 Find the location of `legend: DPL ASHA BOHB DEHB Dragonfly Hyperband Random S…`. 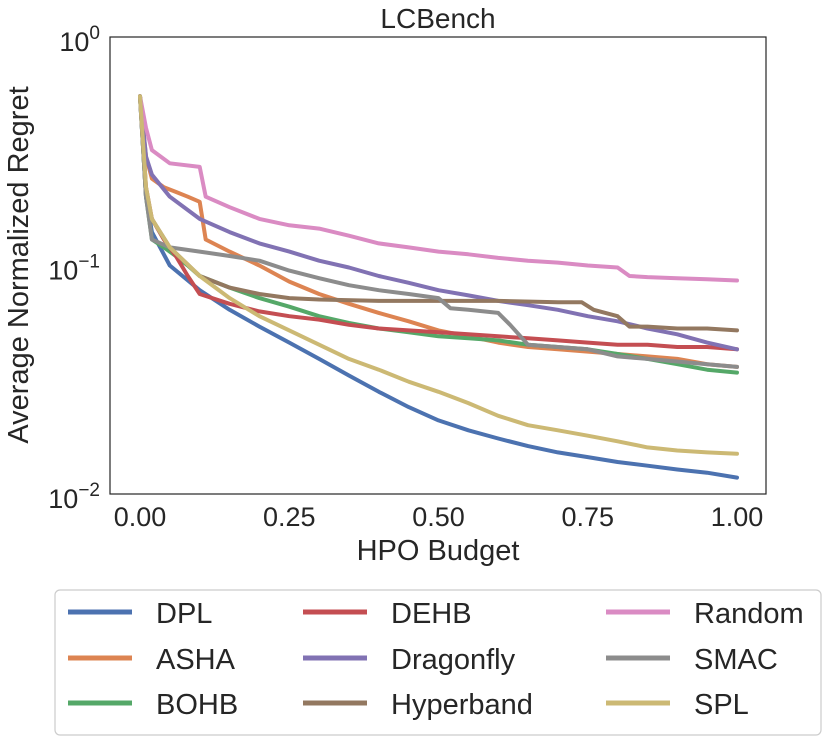

legend: DPL ASHA BOHB DEHB Dragonfly Hyperband Random S… is located at coordinates (436, 659).